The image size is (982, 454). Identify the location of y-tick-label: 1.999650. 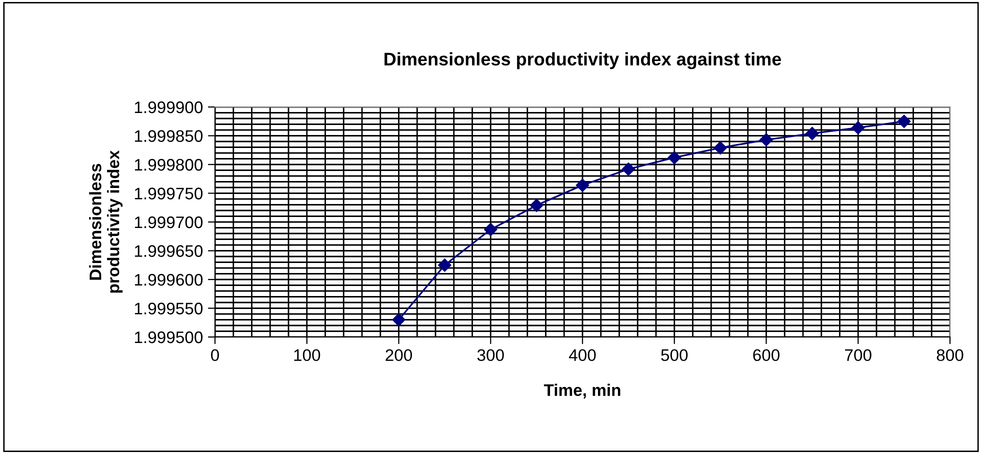
(168, 251).